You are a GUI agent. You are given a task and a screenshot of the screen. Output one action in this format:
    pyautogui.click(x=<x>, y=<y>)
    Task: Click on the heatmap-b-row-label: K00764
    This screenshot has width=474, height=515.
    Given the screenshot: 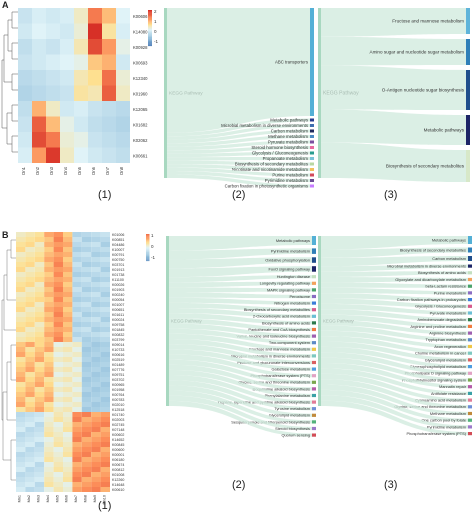 What is the action you would take?
    pyautogui.click(x=118, y=395)
    